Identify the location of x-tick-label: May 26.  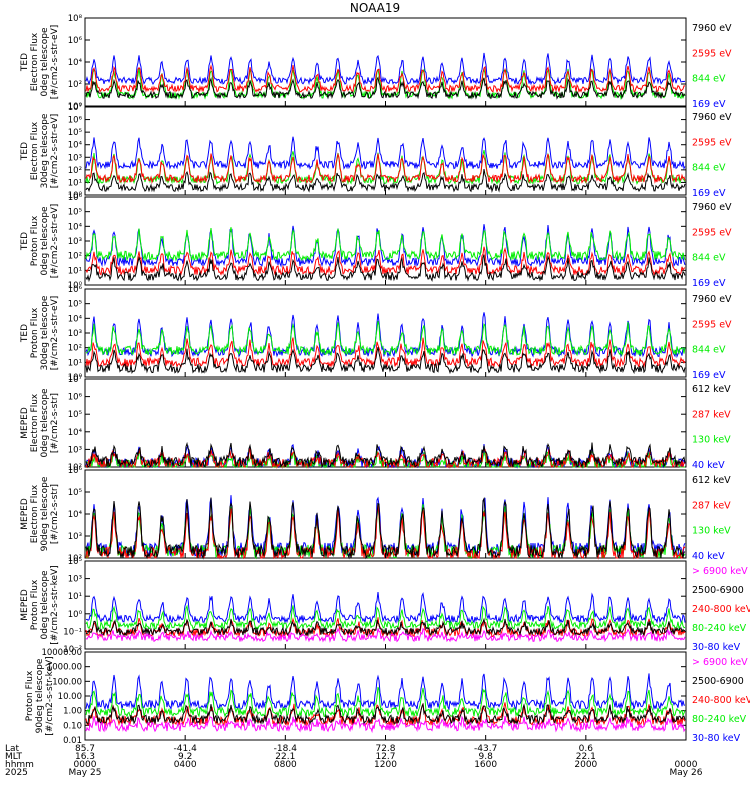
(686, 773).